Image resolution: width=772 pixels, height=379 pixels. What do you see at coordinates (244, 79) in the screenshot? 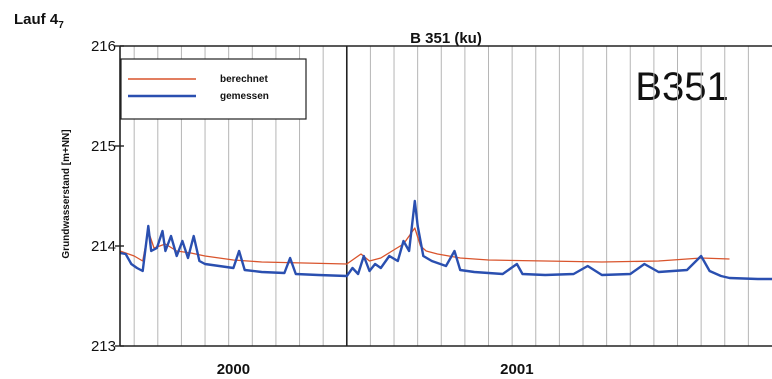
I see `legend-label-berechnet: berechnet` at bounding box center [244, 79].